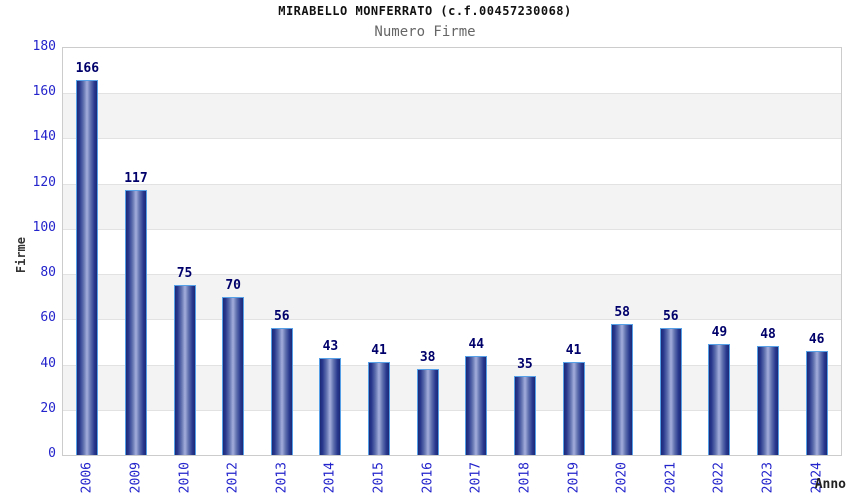 The height and width of the screenshot is (500, 850). Describe the element at coordinates (136, 478) in the screenshot. I see `x-tick-label: 2009` at that location.